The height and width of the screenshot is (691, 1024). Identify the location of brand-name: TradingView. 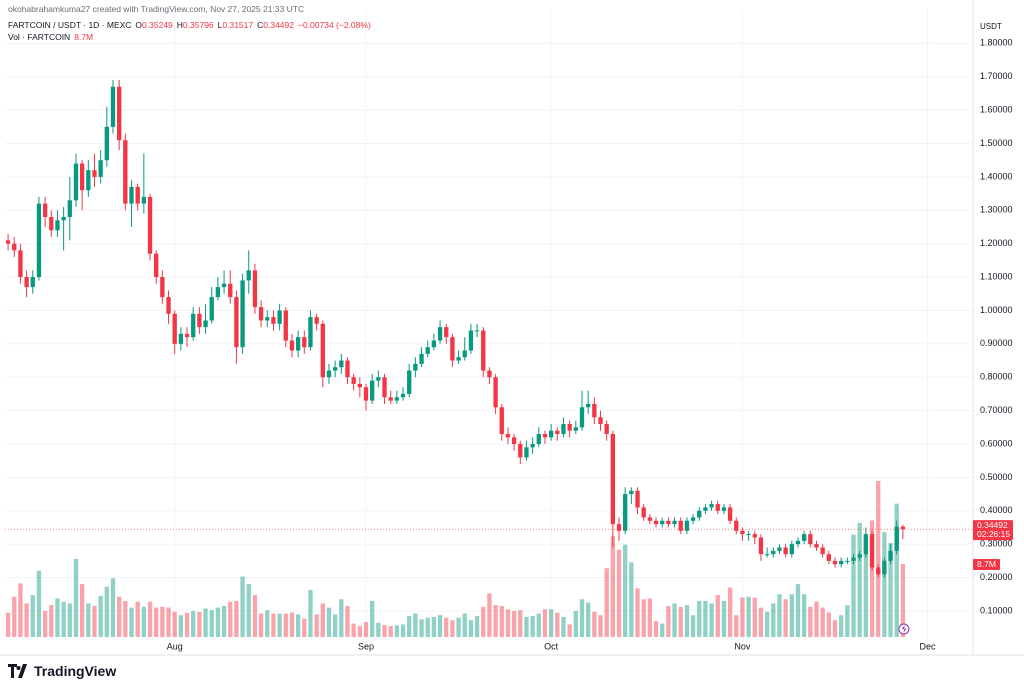
(75, 671).